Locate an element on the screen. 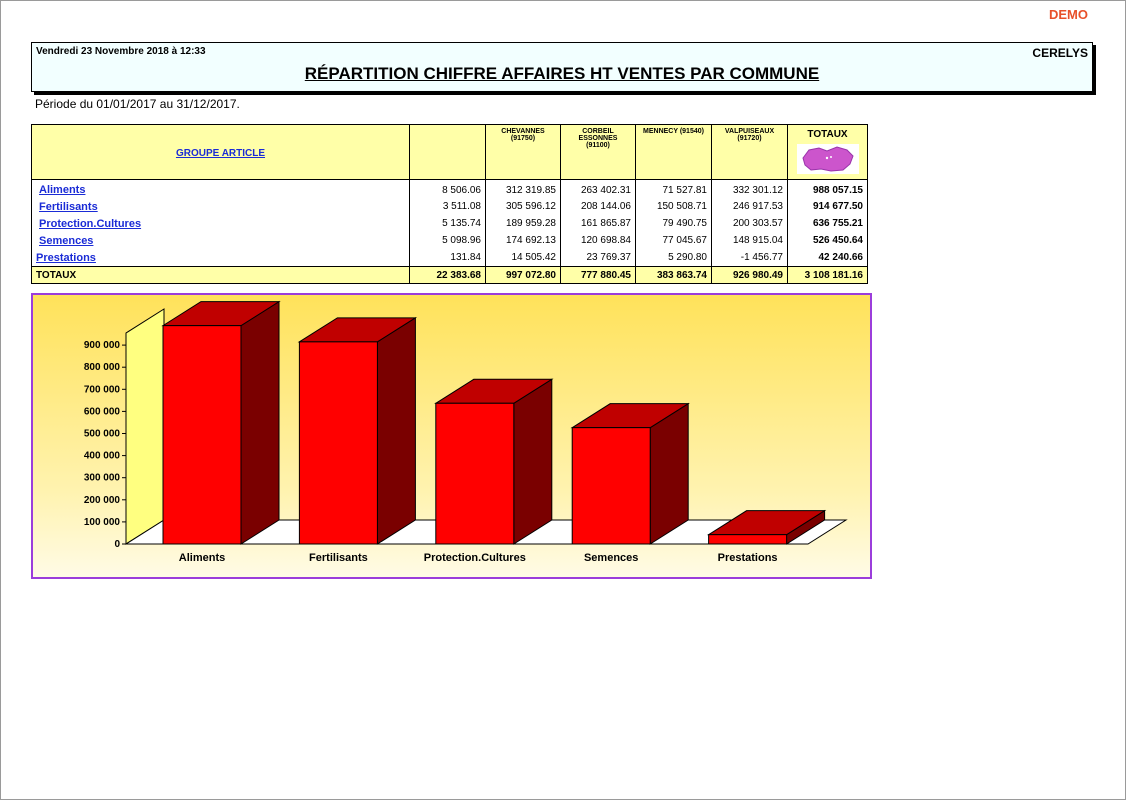  column-header-chevannes: CHEVANNES (91750) is located at coordinates (523, 152).